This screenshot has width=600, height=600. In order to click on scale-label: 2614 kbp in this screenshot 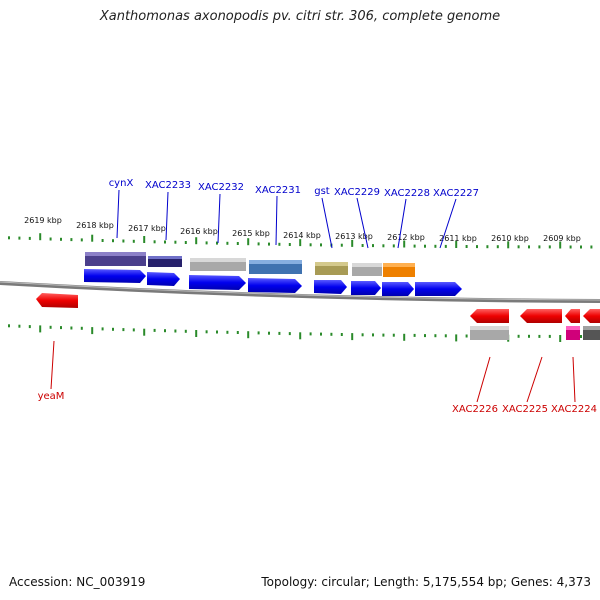, I will do `click(302, 235)`.